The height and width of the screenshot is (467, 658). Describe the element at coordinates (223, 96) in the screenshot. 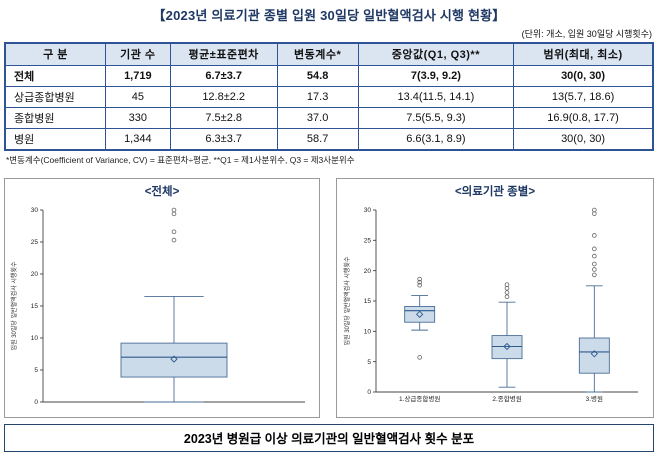

I see `table-cell: 12.8±2.2` at that location.